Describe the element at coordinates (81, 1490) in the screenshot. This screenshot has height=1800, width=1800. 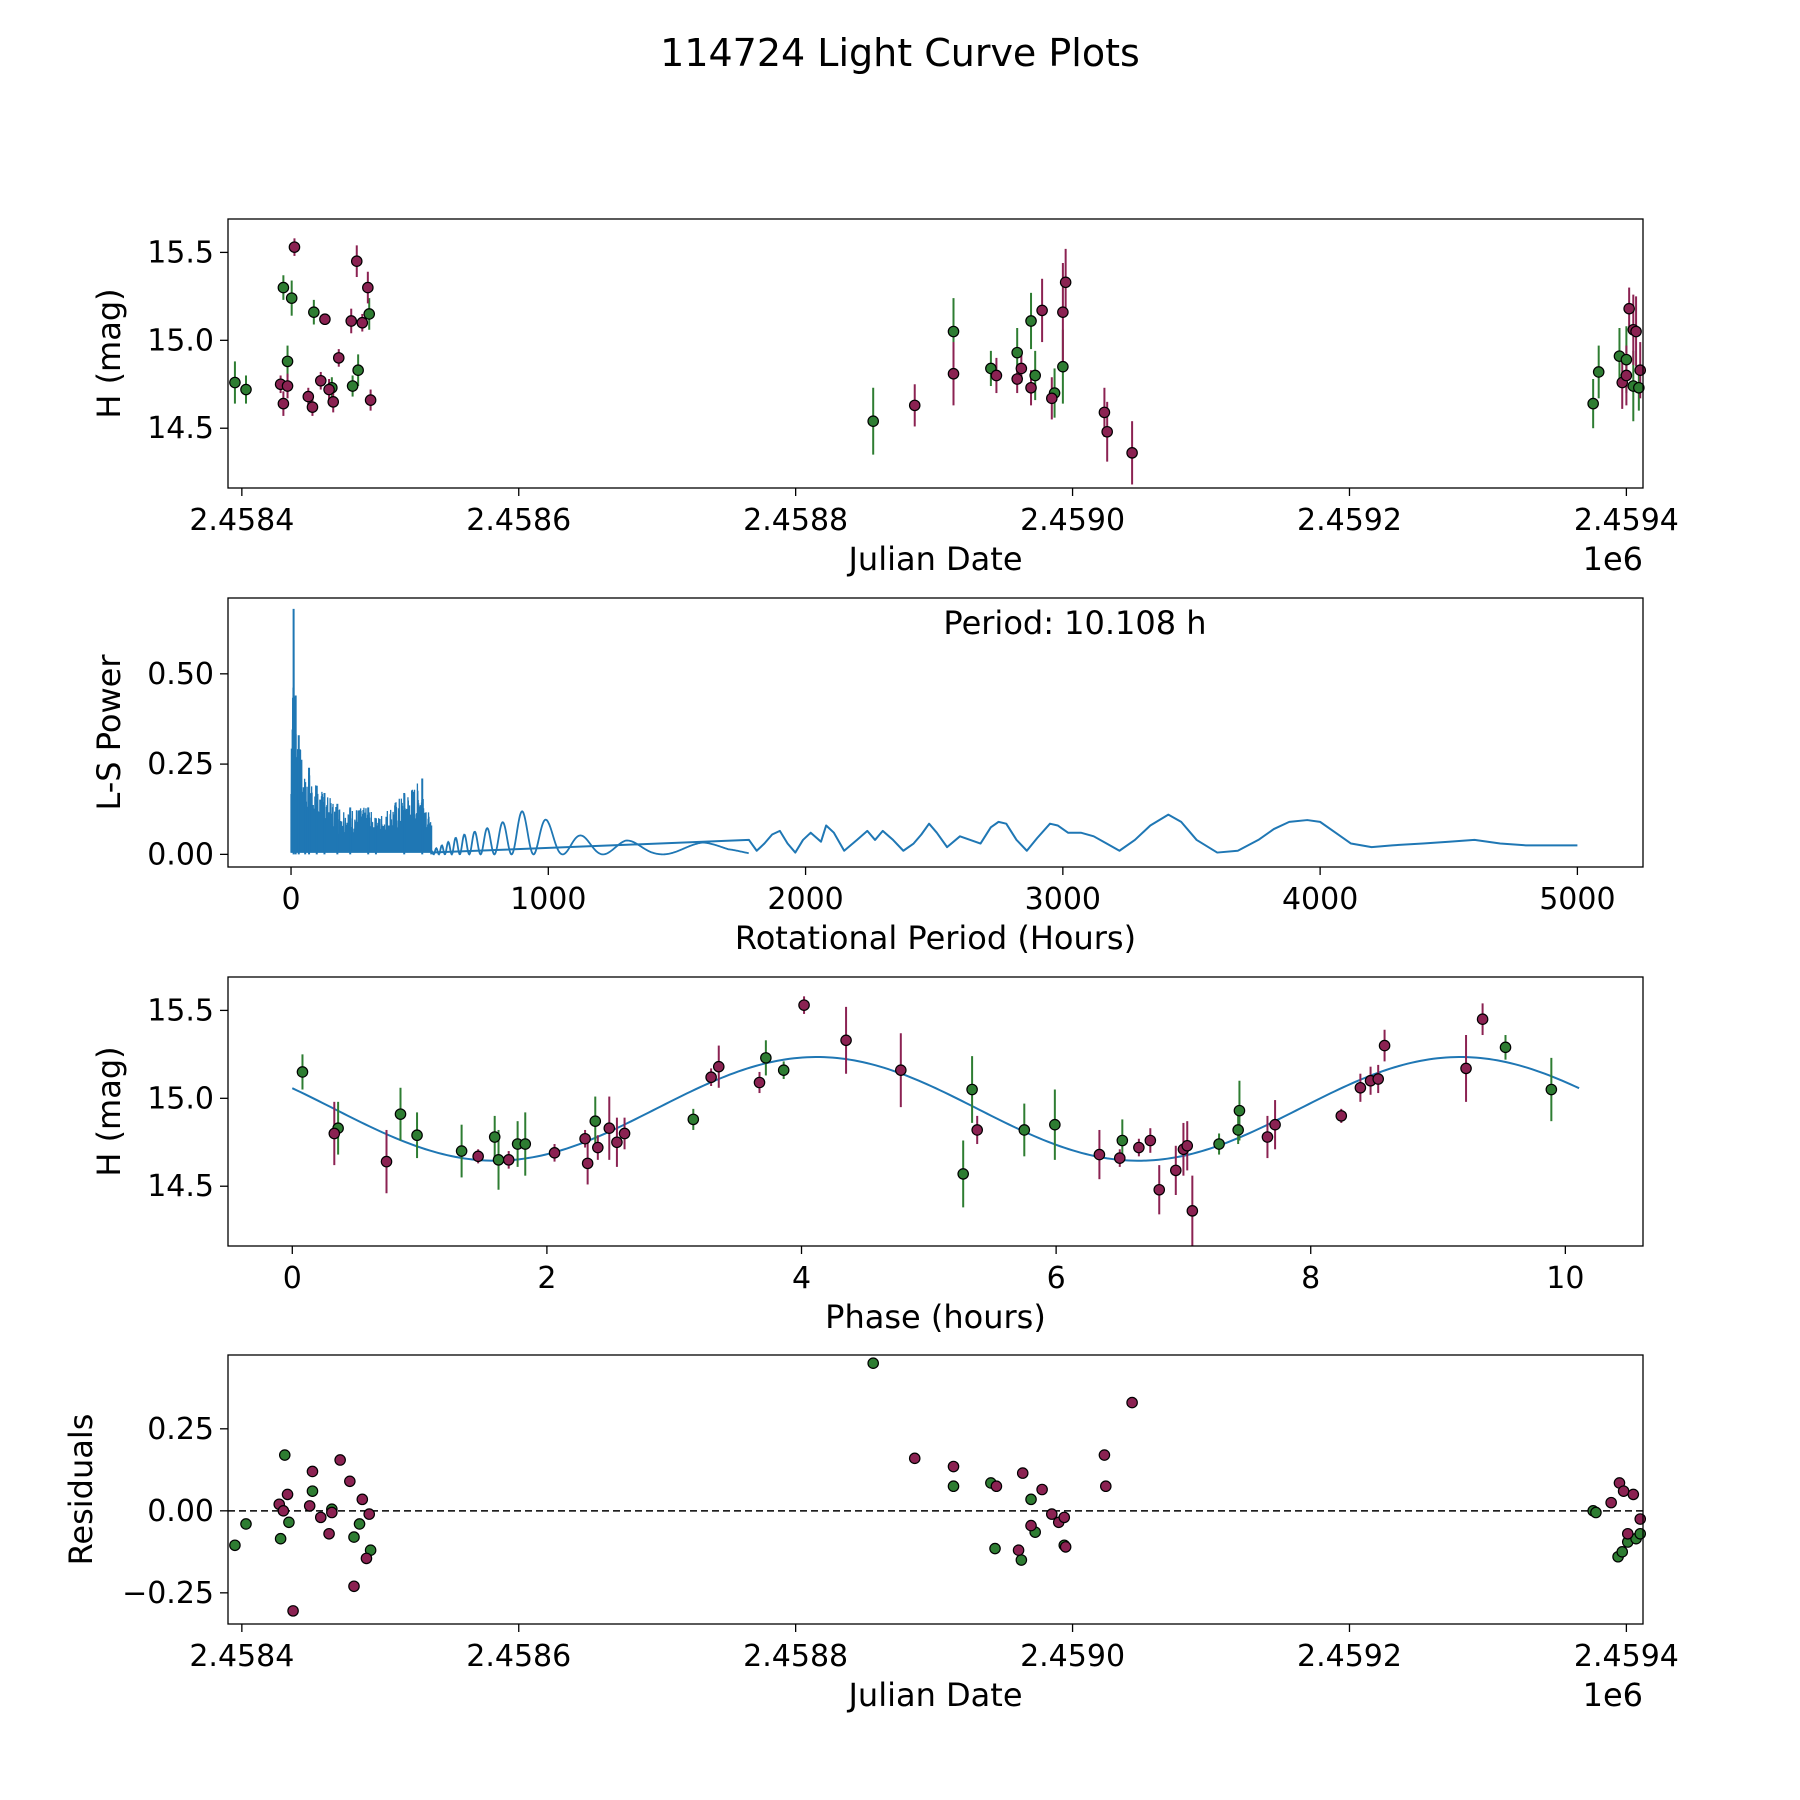
I see `y-axis-label: Residuals` at that location.